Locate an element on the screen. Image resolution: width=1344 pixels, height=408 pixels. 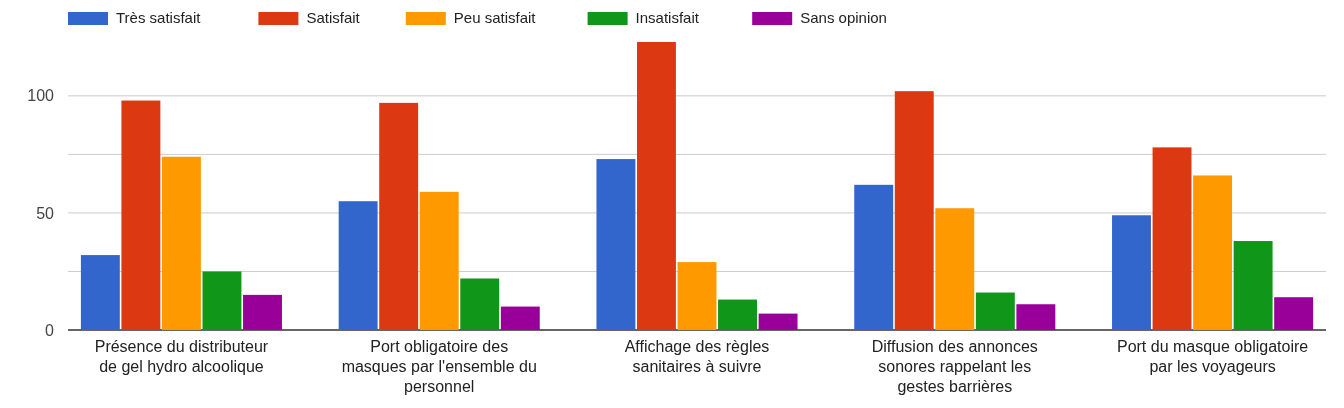
x-tick-label: Diffusion des annonces sonores rappelant les gestes barrières is located at coordinates (954, 366).